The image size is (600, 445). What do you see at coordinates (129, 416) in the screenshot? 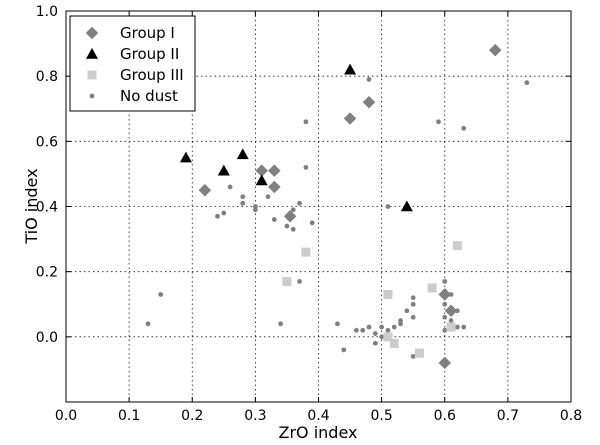
I see `x-tick-label: 0.1` at bounding box center [129, 416].